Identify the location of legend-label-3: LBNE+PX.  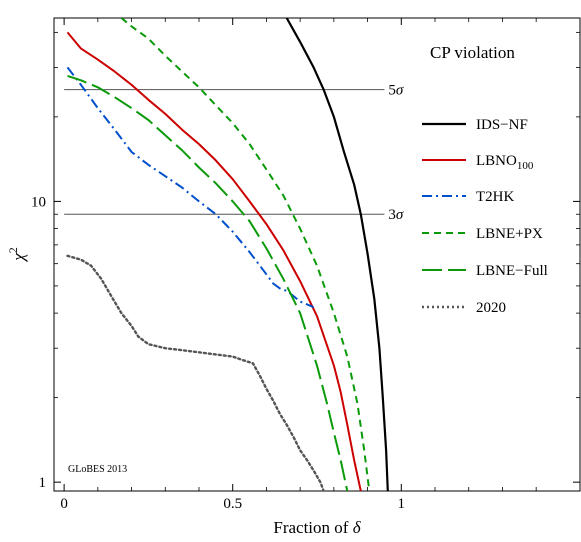
(509, 234).